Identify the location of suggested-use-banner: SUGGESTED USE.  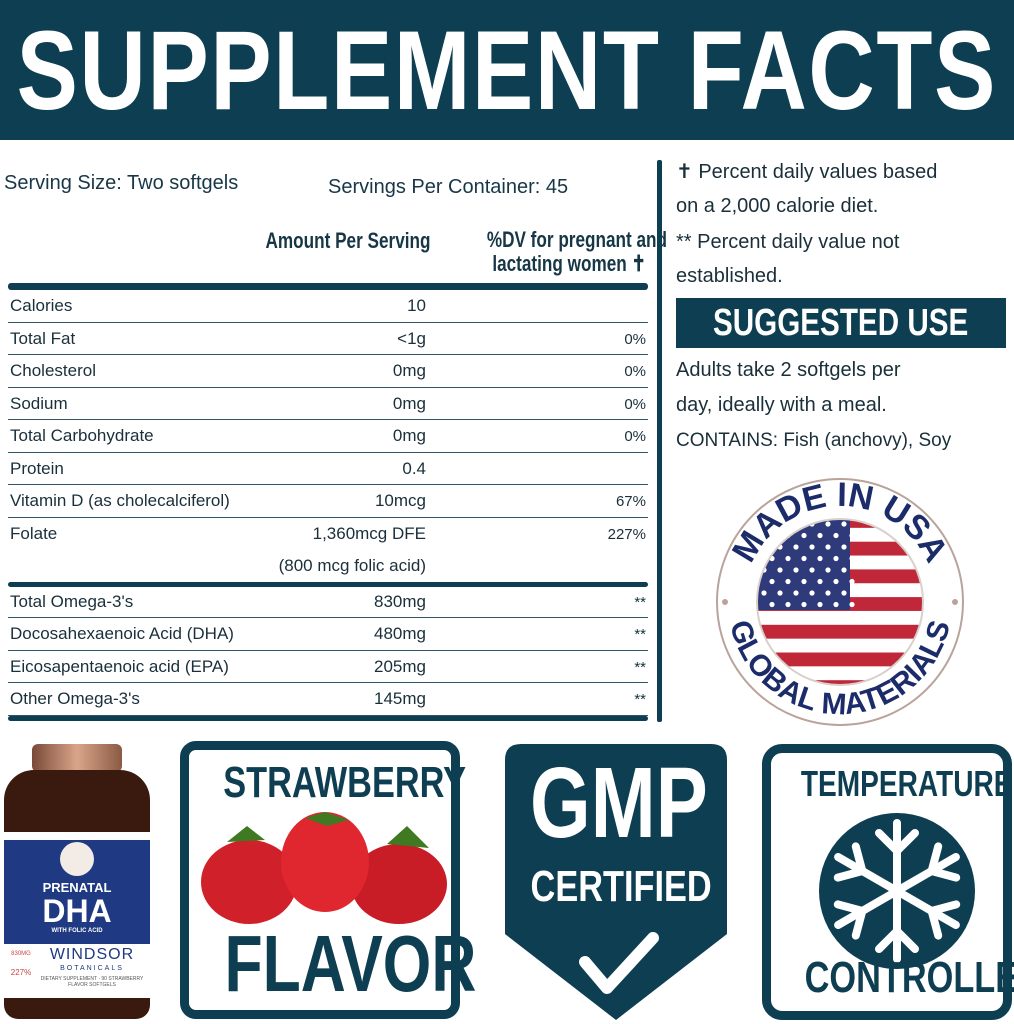
(841, 323).